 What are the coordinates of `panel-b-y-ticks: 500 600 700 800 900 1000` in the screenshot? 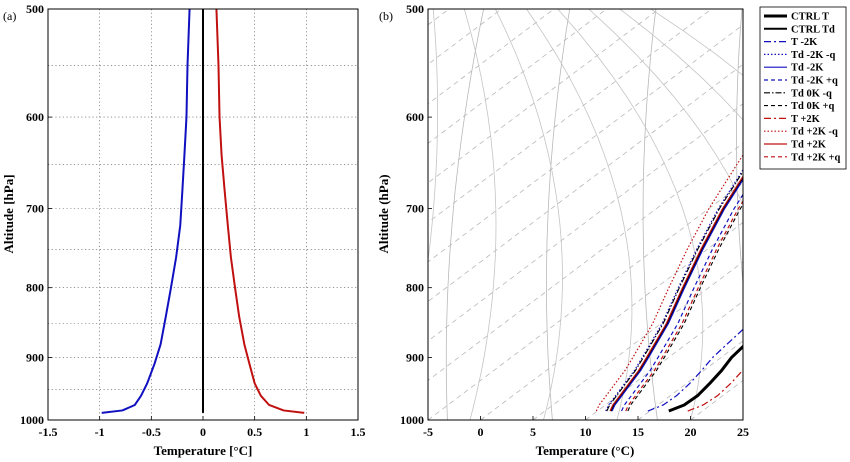 It's located at (416, 214).